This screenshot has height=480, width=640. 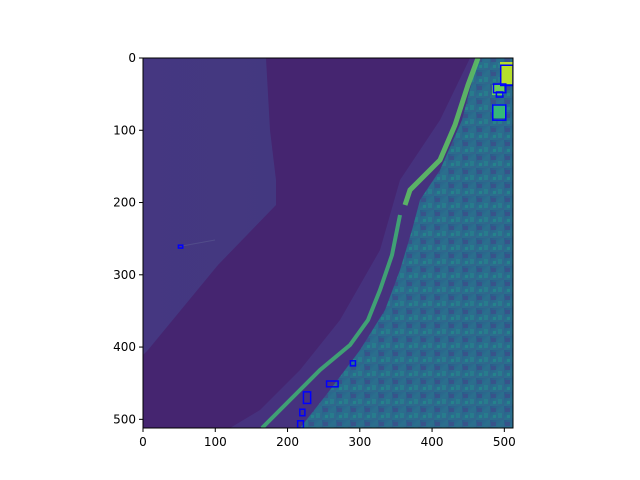 What do you see at coordinates (432, 442) in the screenshot?
I see `x-tick-label: 400` at bounding box center [432, 442].